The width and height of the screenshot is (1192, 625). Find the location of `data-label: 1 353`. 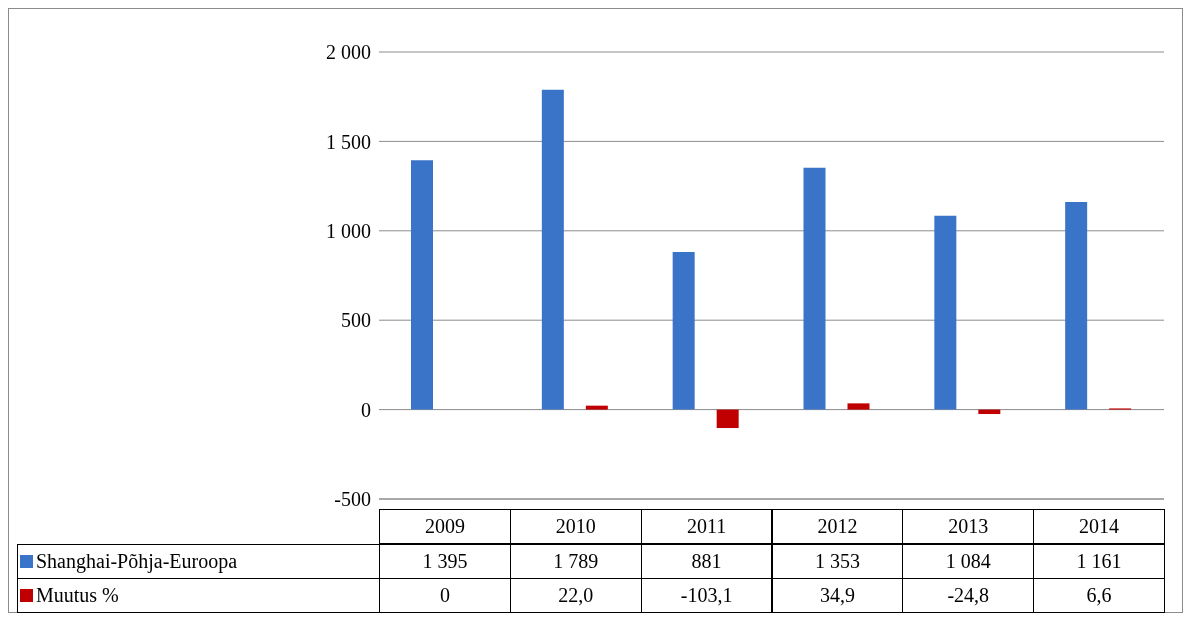

data-label: 1 353 is located at coordinates (837, 561).